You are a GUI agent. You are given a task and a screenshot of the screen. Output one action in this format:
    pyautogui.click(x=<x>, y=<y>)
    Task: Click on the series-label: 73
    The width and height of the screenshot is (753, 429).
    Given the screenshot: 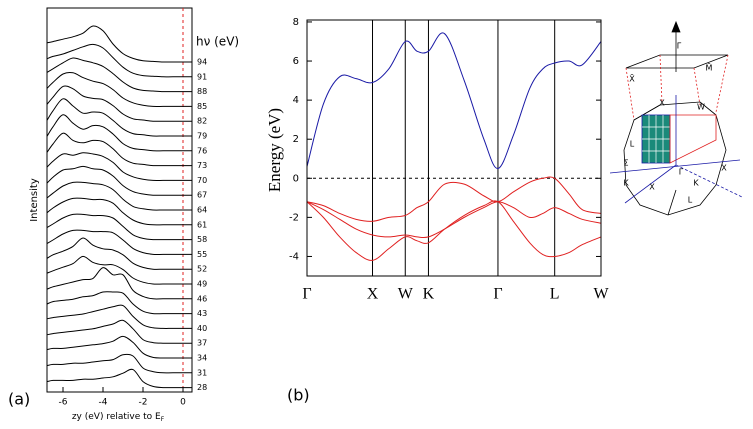 What is the action you would take?
    pyautogui.click(x=202, y=165)
    